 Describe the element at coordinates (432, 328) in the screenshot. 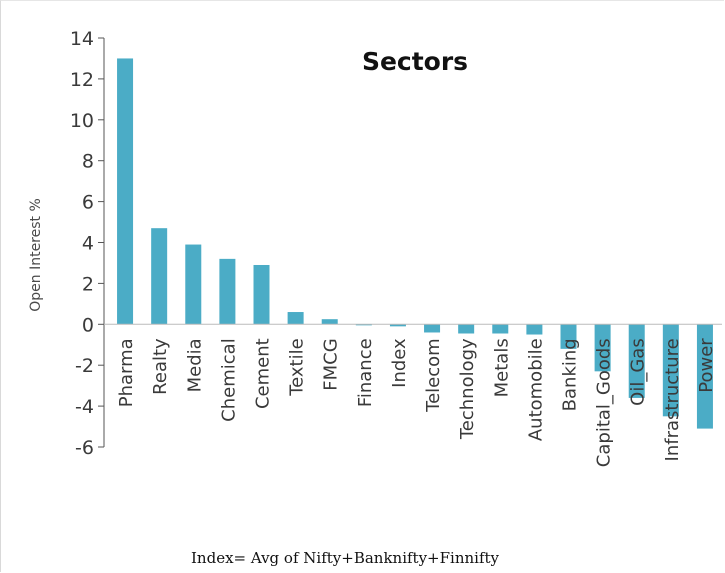

I see `bar-telecom` at that location.